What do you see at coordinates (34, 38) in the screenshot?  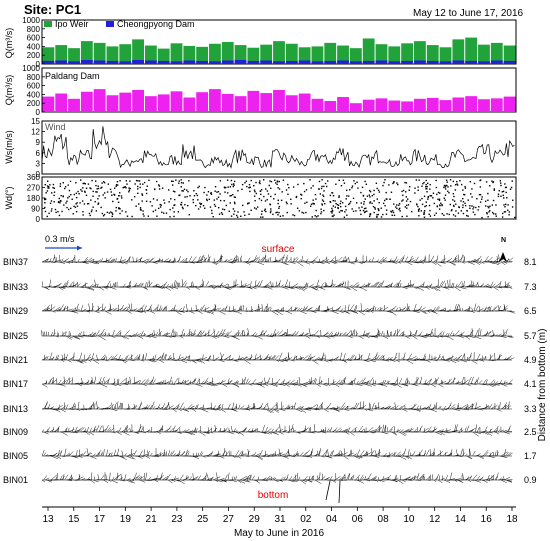 I see `y-0-tick-label: 600` at bounding box center [34, 38].